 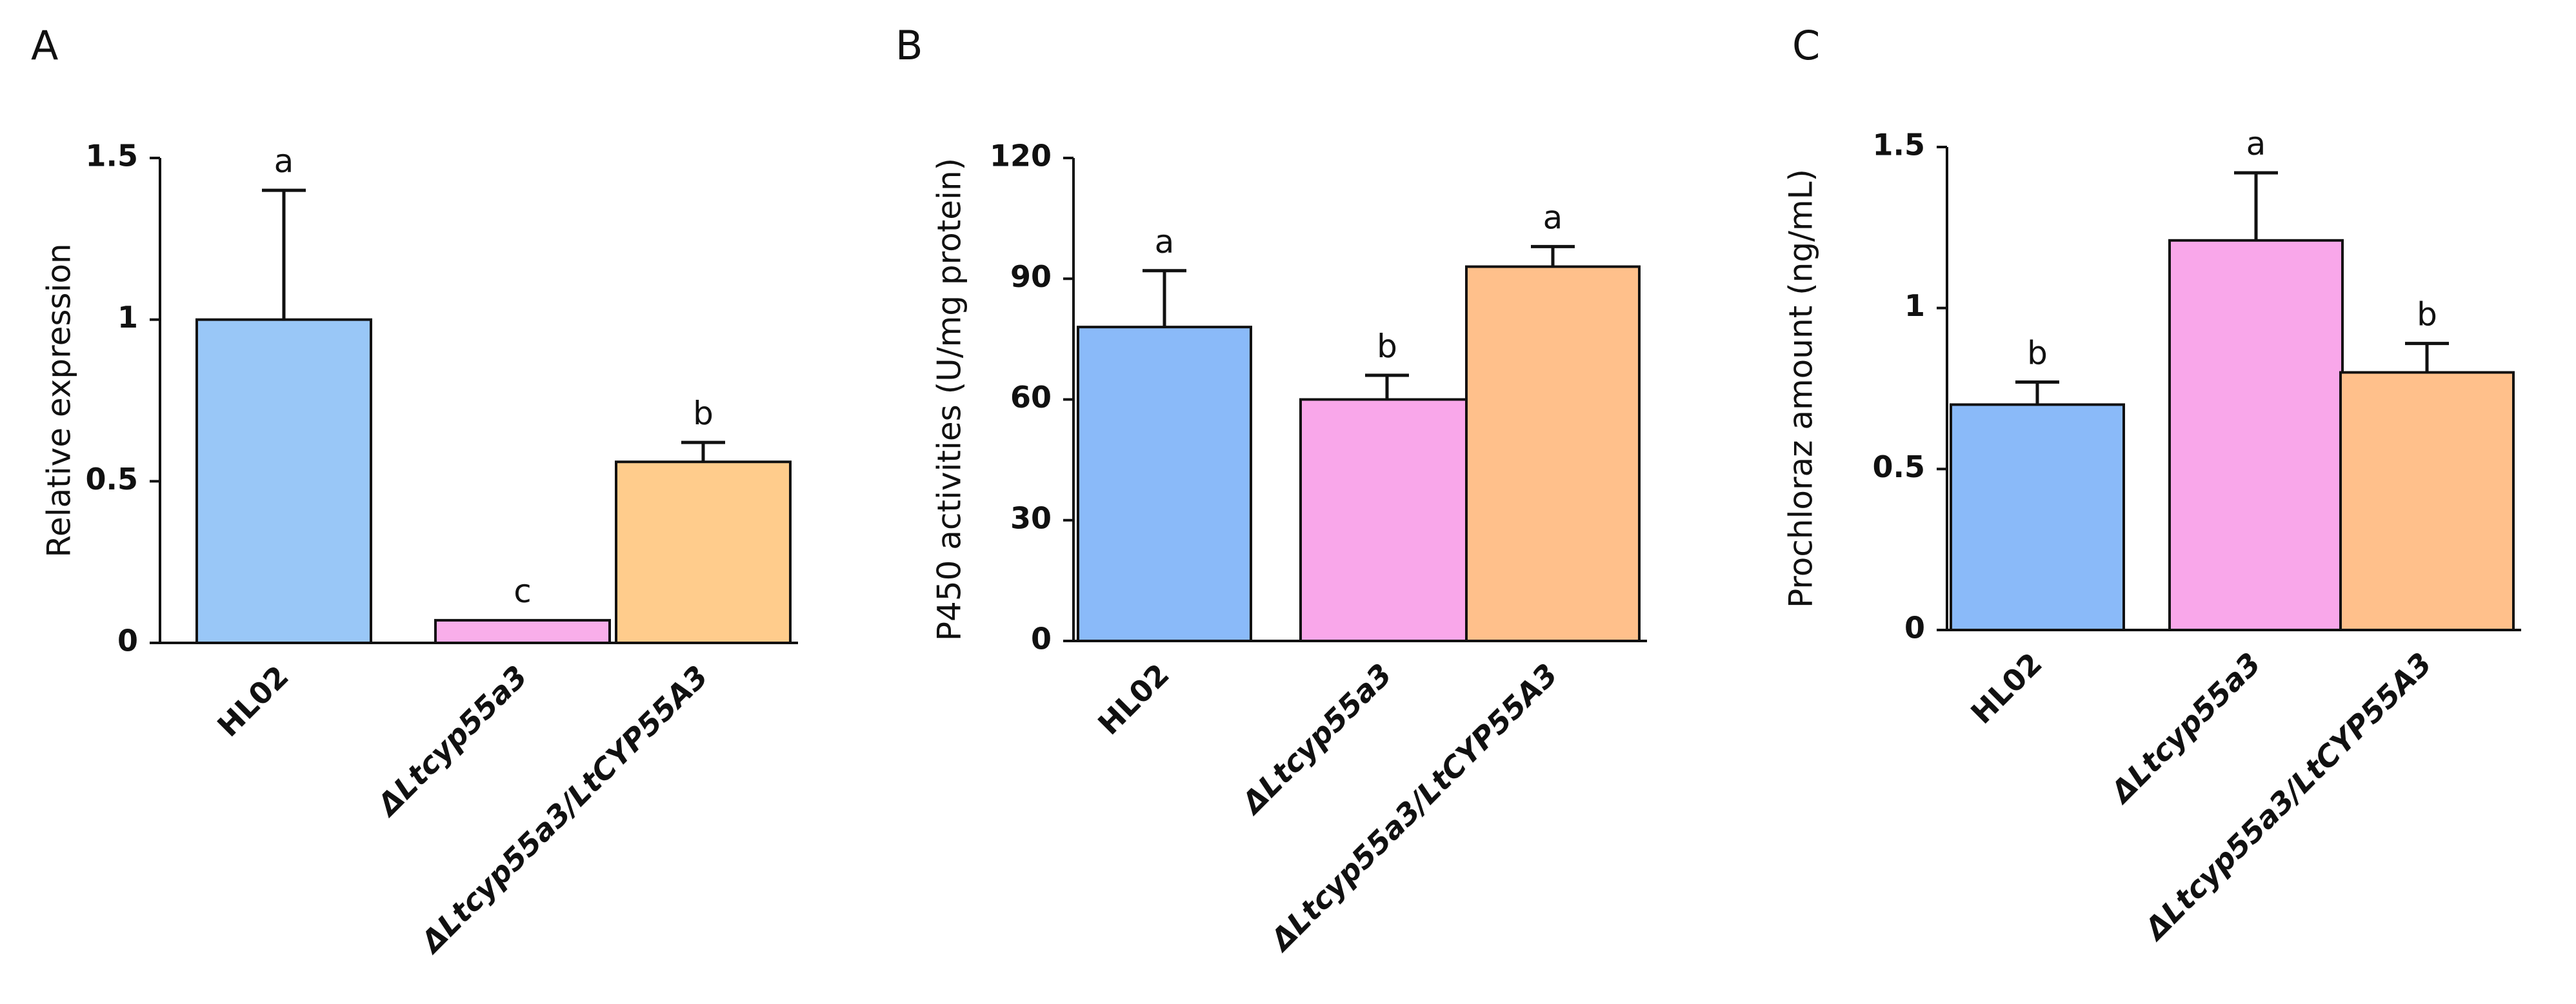 I want to click on y-axis-label: P450 activities (U/mg protein), so click(x=949, y=399).